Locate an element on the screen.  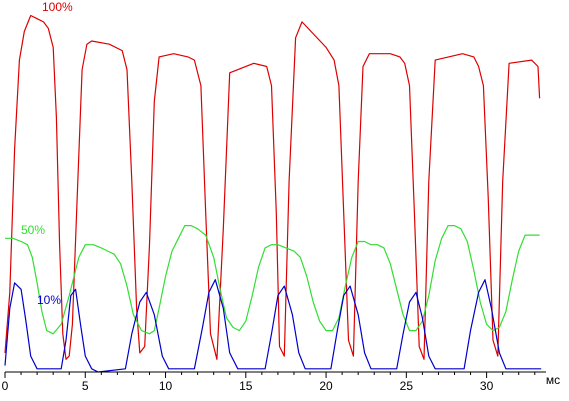
x-tick-label: 30 is located at coordinates (487, 386).